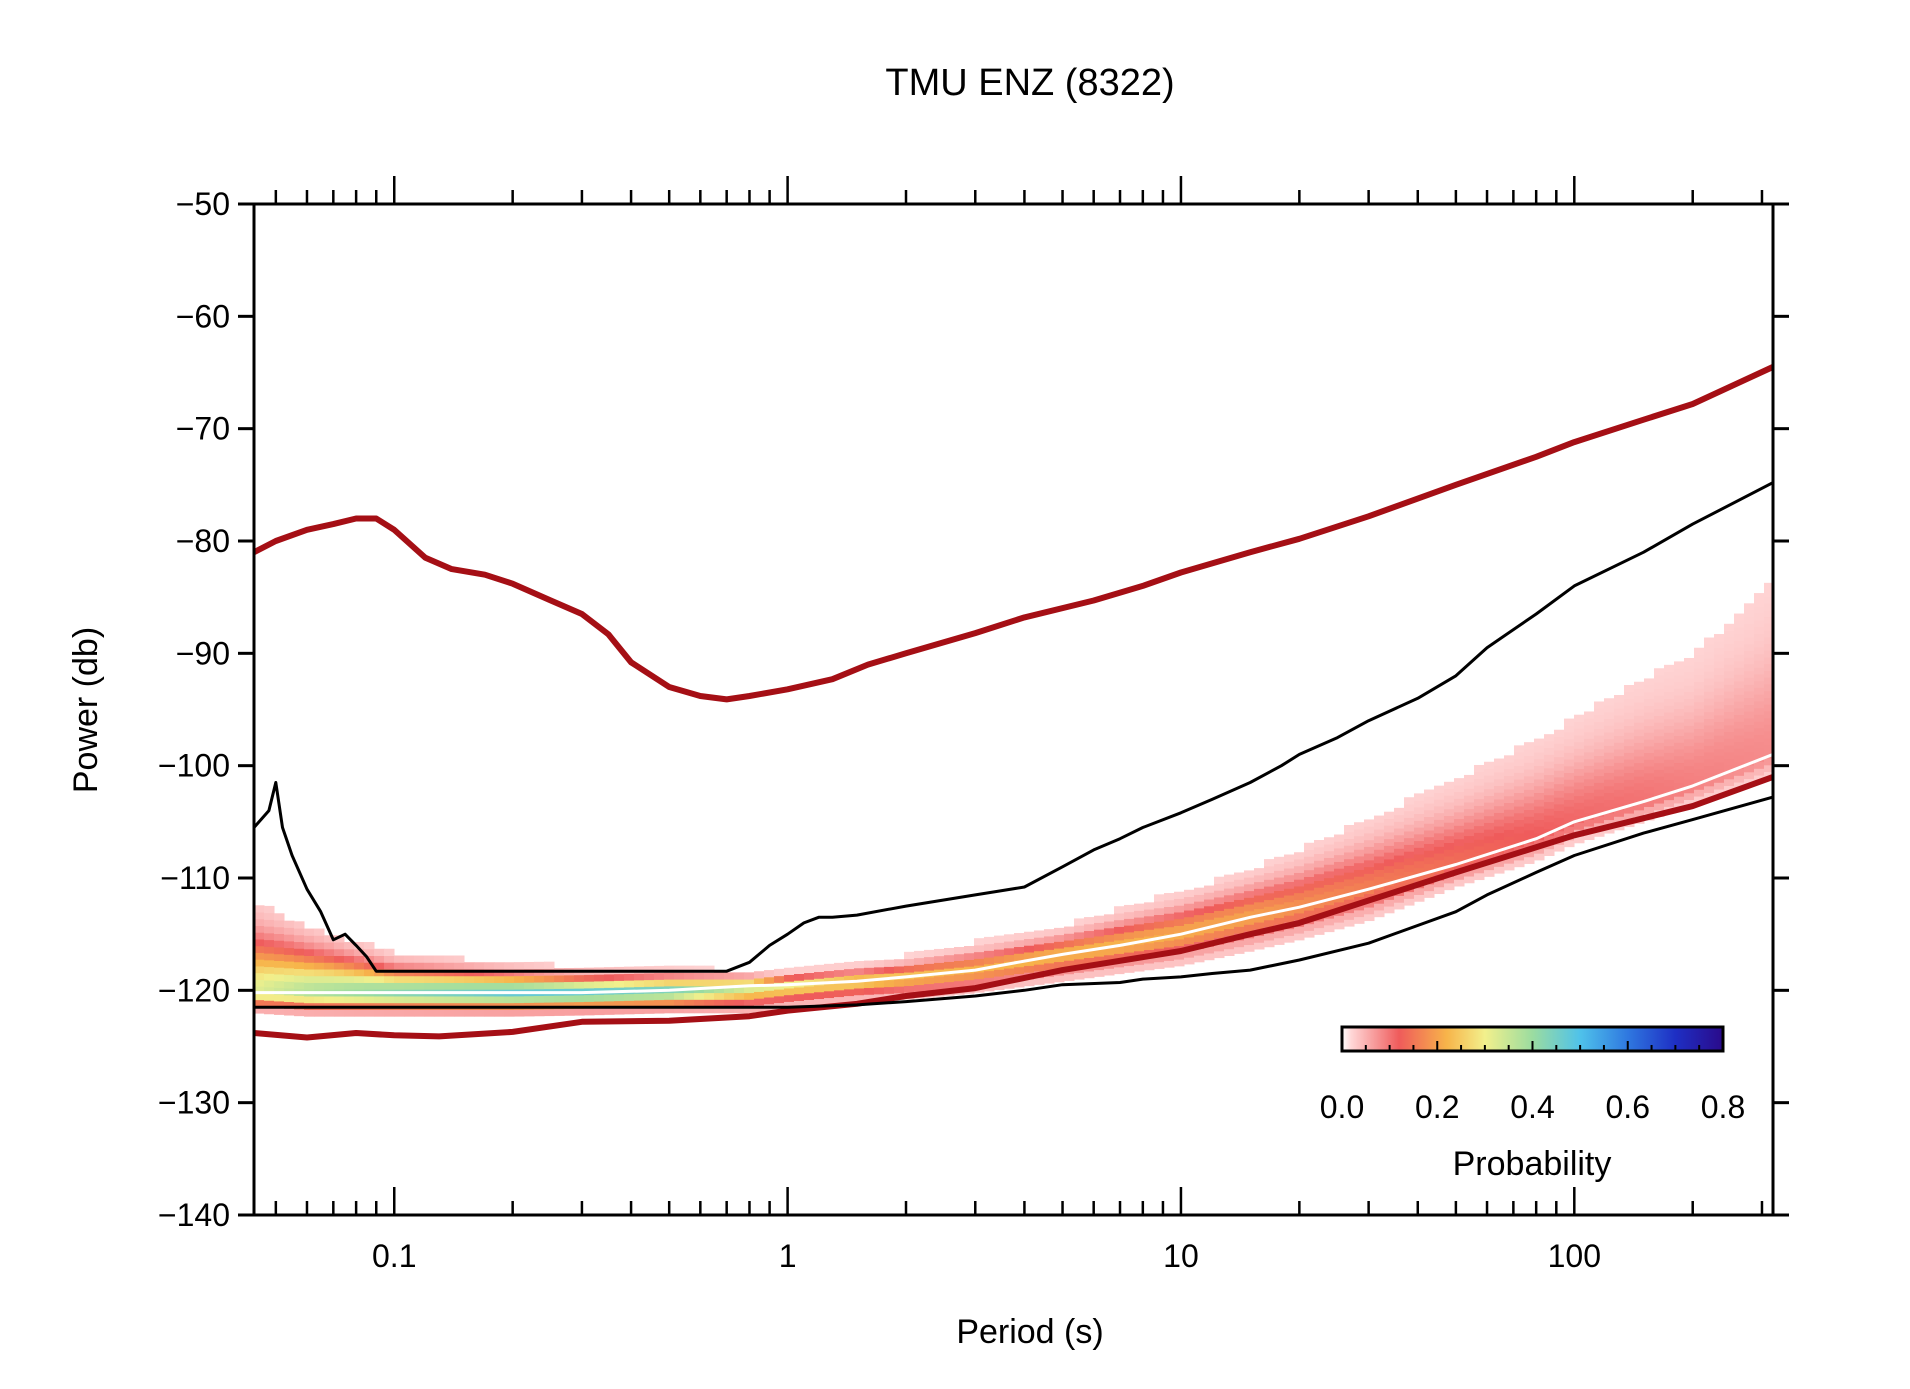 This screenshot has width=1910, height=1389. I want to click on y-tick-label: −50, so click(203, 204).